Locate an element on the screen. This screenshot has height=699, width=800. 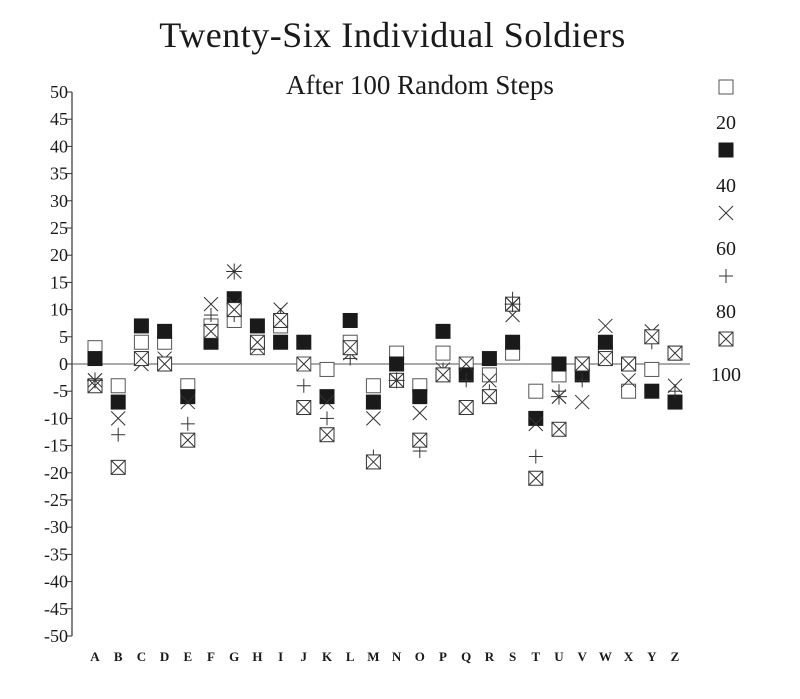
x-category-label: K is located at coordinates (327, 656).